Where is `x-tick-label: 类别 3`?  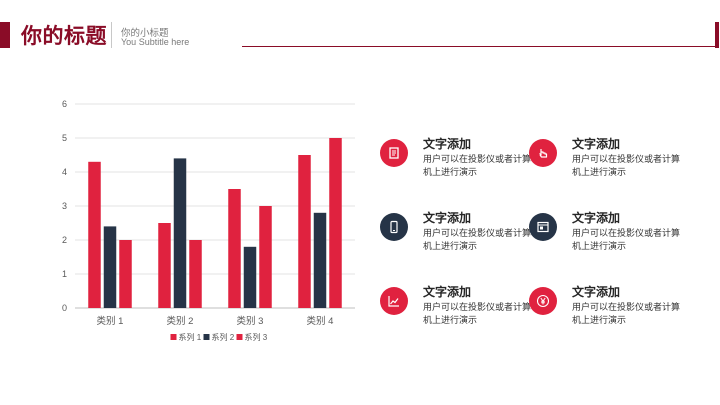 x-tick-label: 类别 3 is located at coordinates (250, 321).